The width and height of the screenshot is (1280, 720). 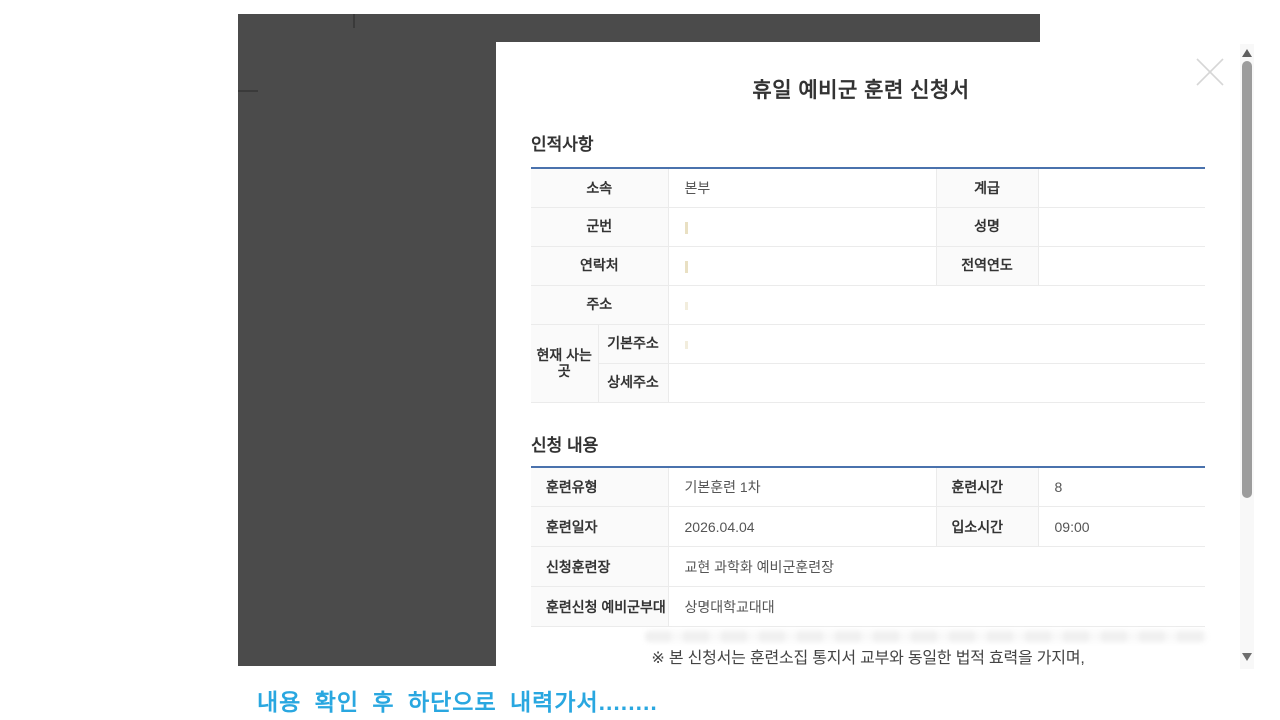 What do you see at coordinates (600, 526) in the screenshot?
I see `training-date-label: 훈련일자` at bounding box center [600, 526].